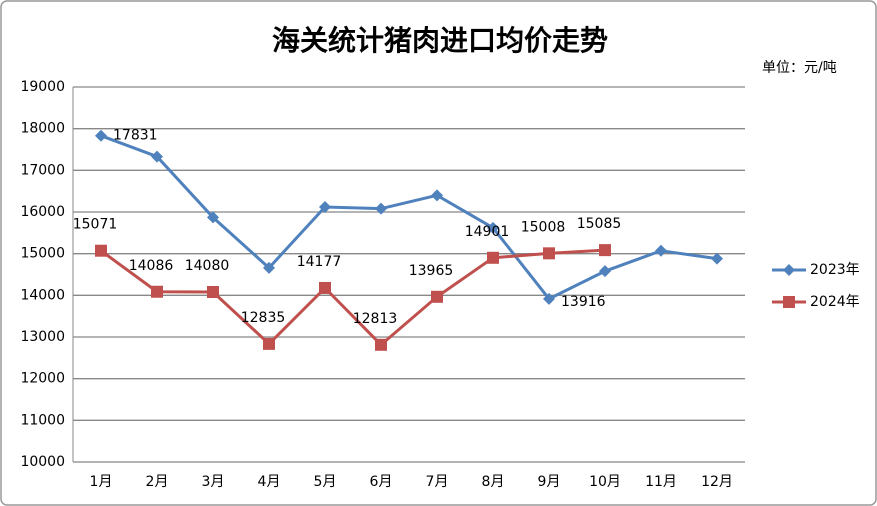  I want to click on data-label: 14901, so click(487, 232).